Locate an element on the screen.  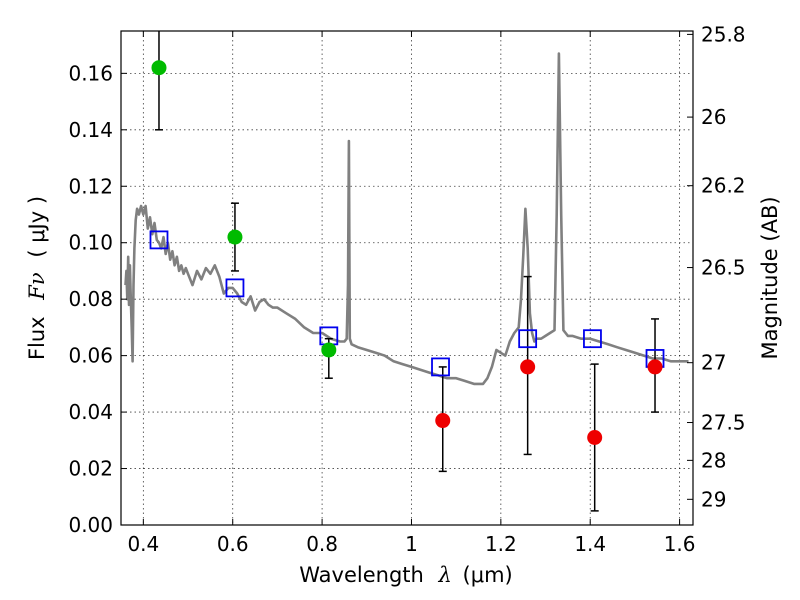
x-axis-title: Wavelength λ (μm) is located at coordinates (405, 575).